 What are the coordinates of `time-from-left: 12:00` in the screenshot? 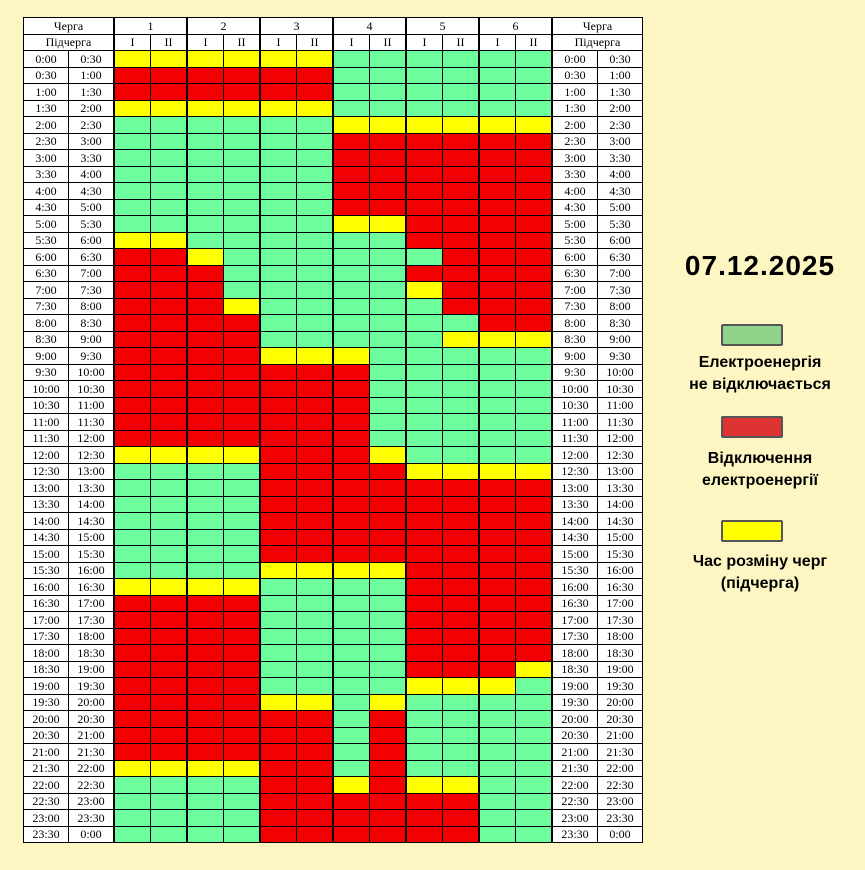 It's located at (46, 455).